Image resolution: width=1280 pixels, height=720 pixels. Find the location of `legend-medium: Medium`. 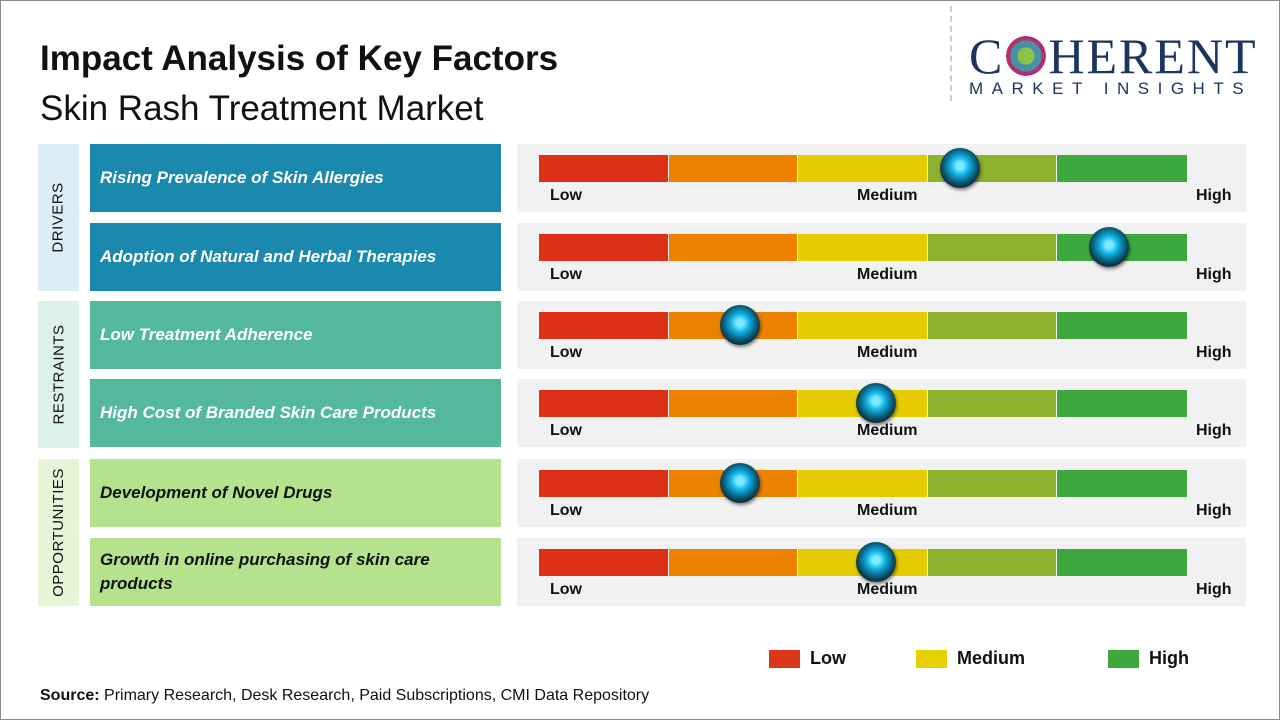

legend-medium: Medium is located at coordinates (970, 658).